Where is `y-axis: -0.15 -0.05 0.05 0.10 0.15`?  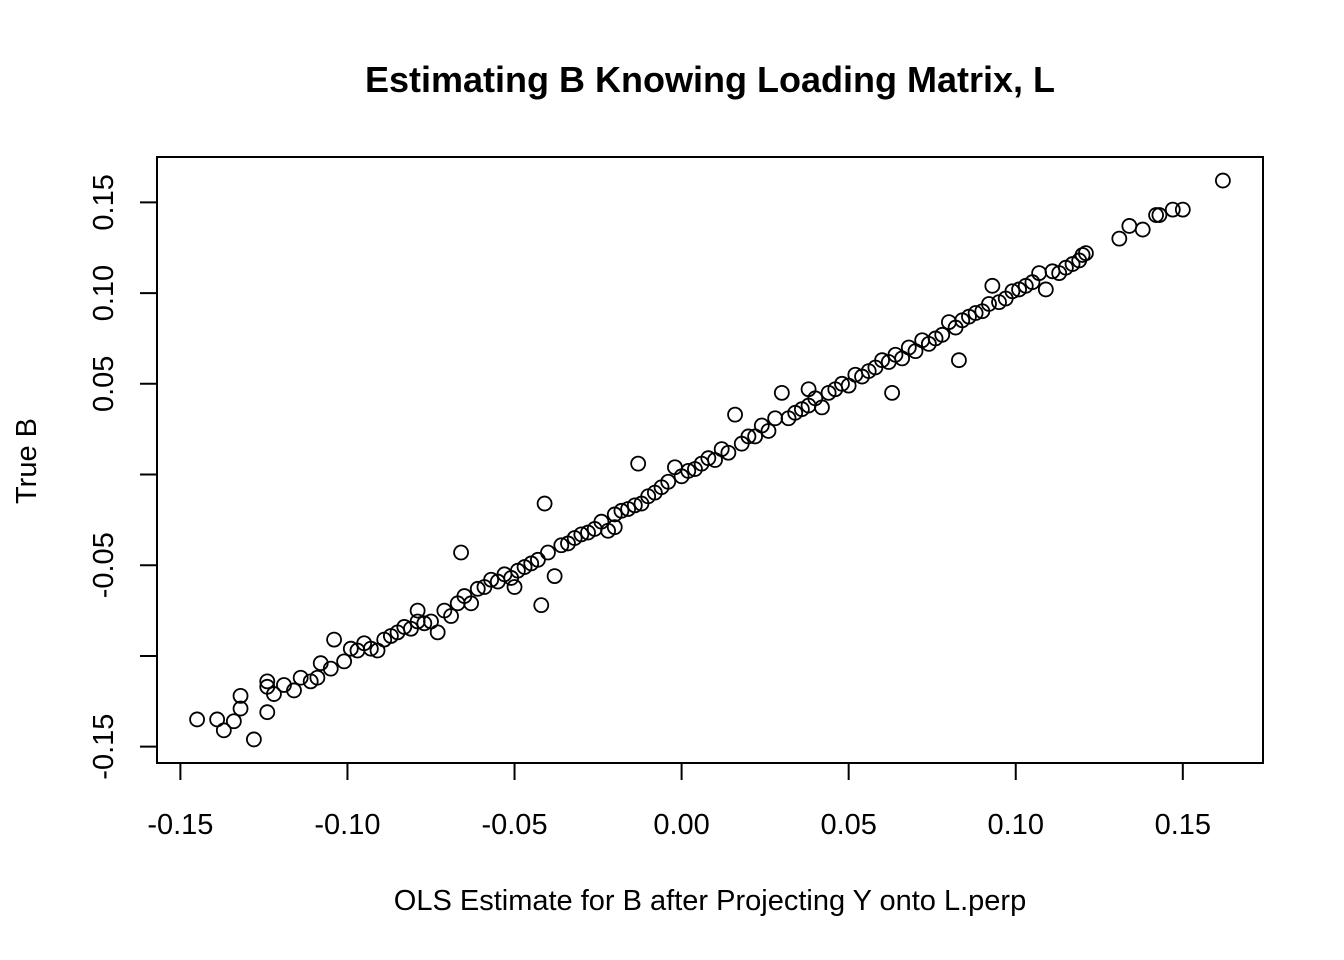 y-axis: -0.15 -0.05 0.05 0.10 0.15 is located at coordinates (123, 477).